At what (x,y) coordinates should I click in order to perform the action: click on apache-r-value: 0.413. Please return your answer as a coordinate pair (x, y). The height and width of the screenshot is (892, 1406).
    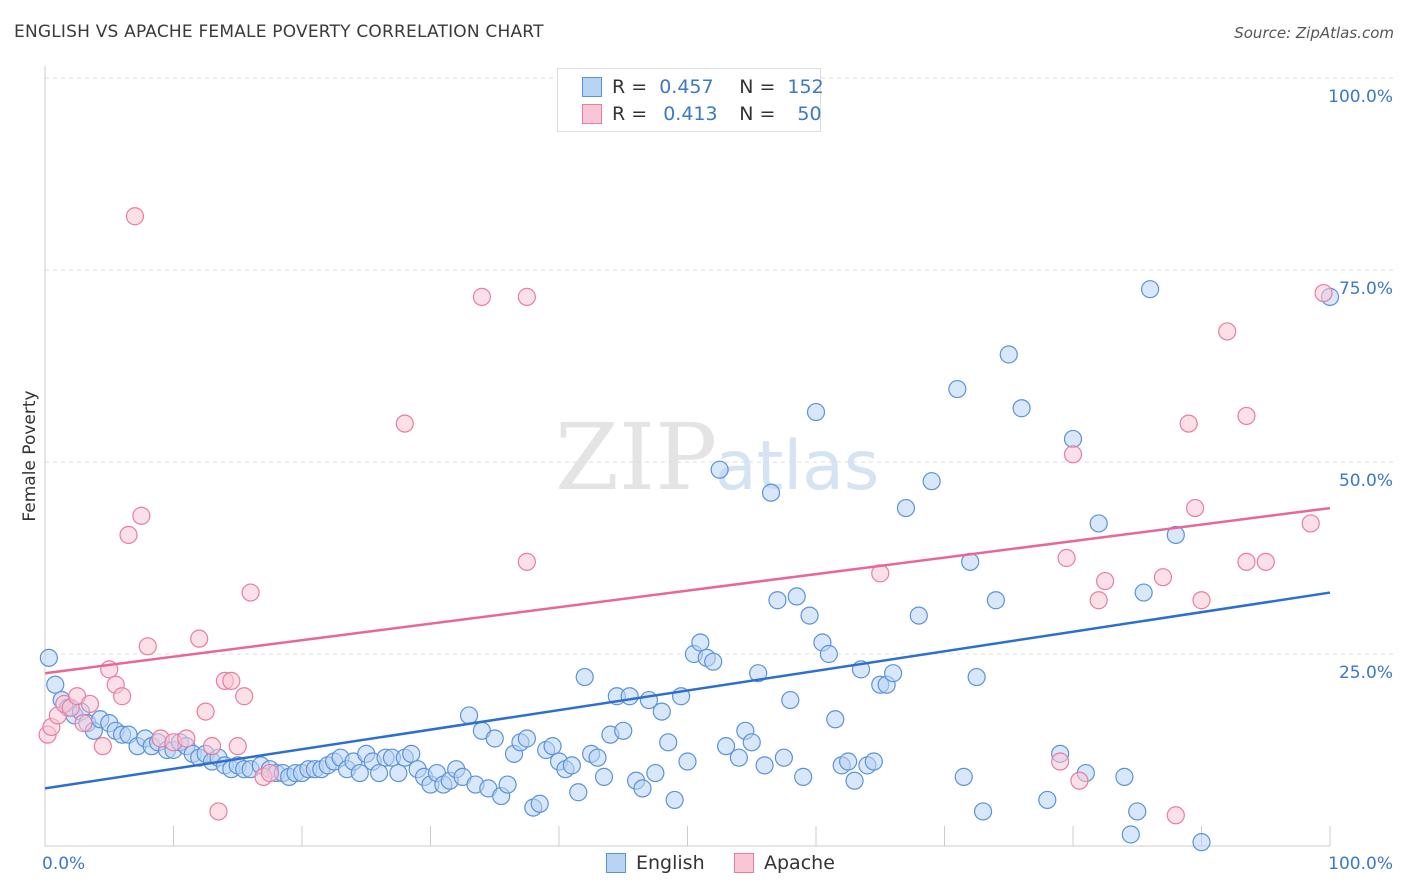
    Looking at the image, I should click on (690, 114).